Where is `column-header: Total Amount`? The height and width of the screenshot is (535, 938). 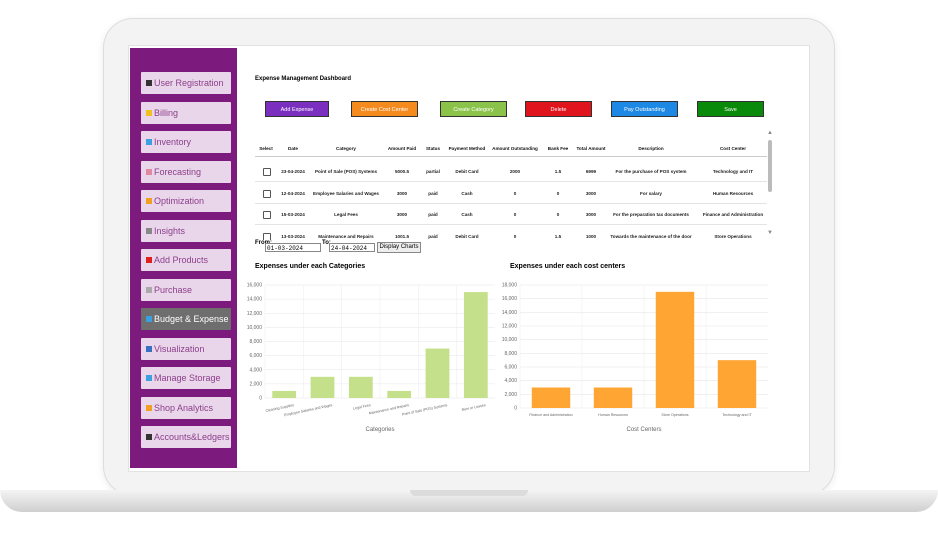 column-header: Total Amount is located at coordinates (591, 148).